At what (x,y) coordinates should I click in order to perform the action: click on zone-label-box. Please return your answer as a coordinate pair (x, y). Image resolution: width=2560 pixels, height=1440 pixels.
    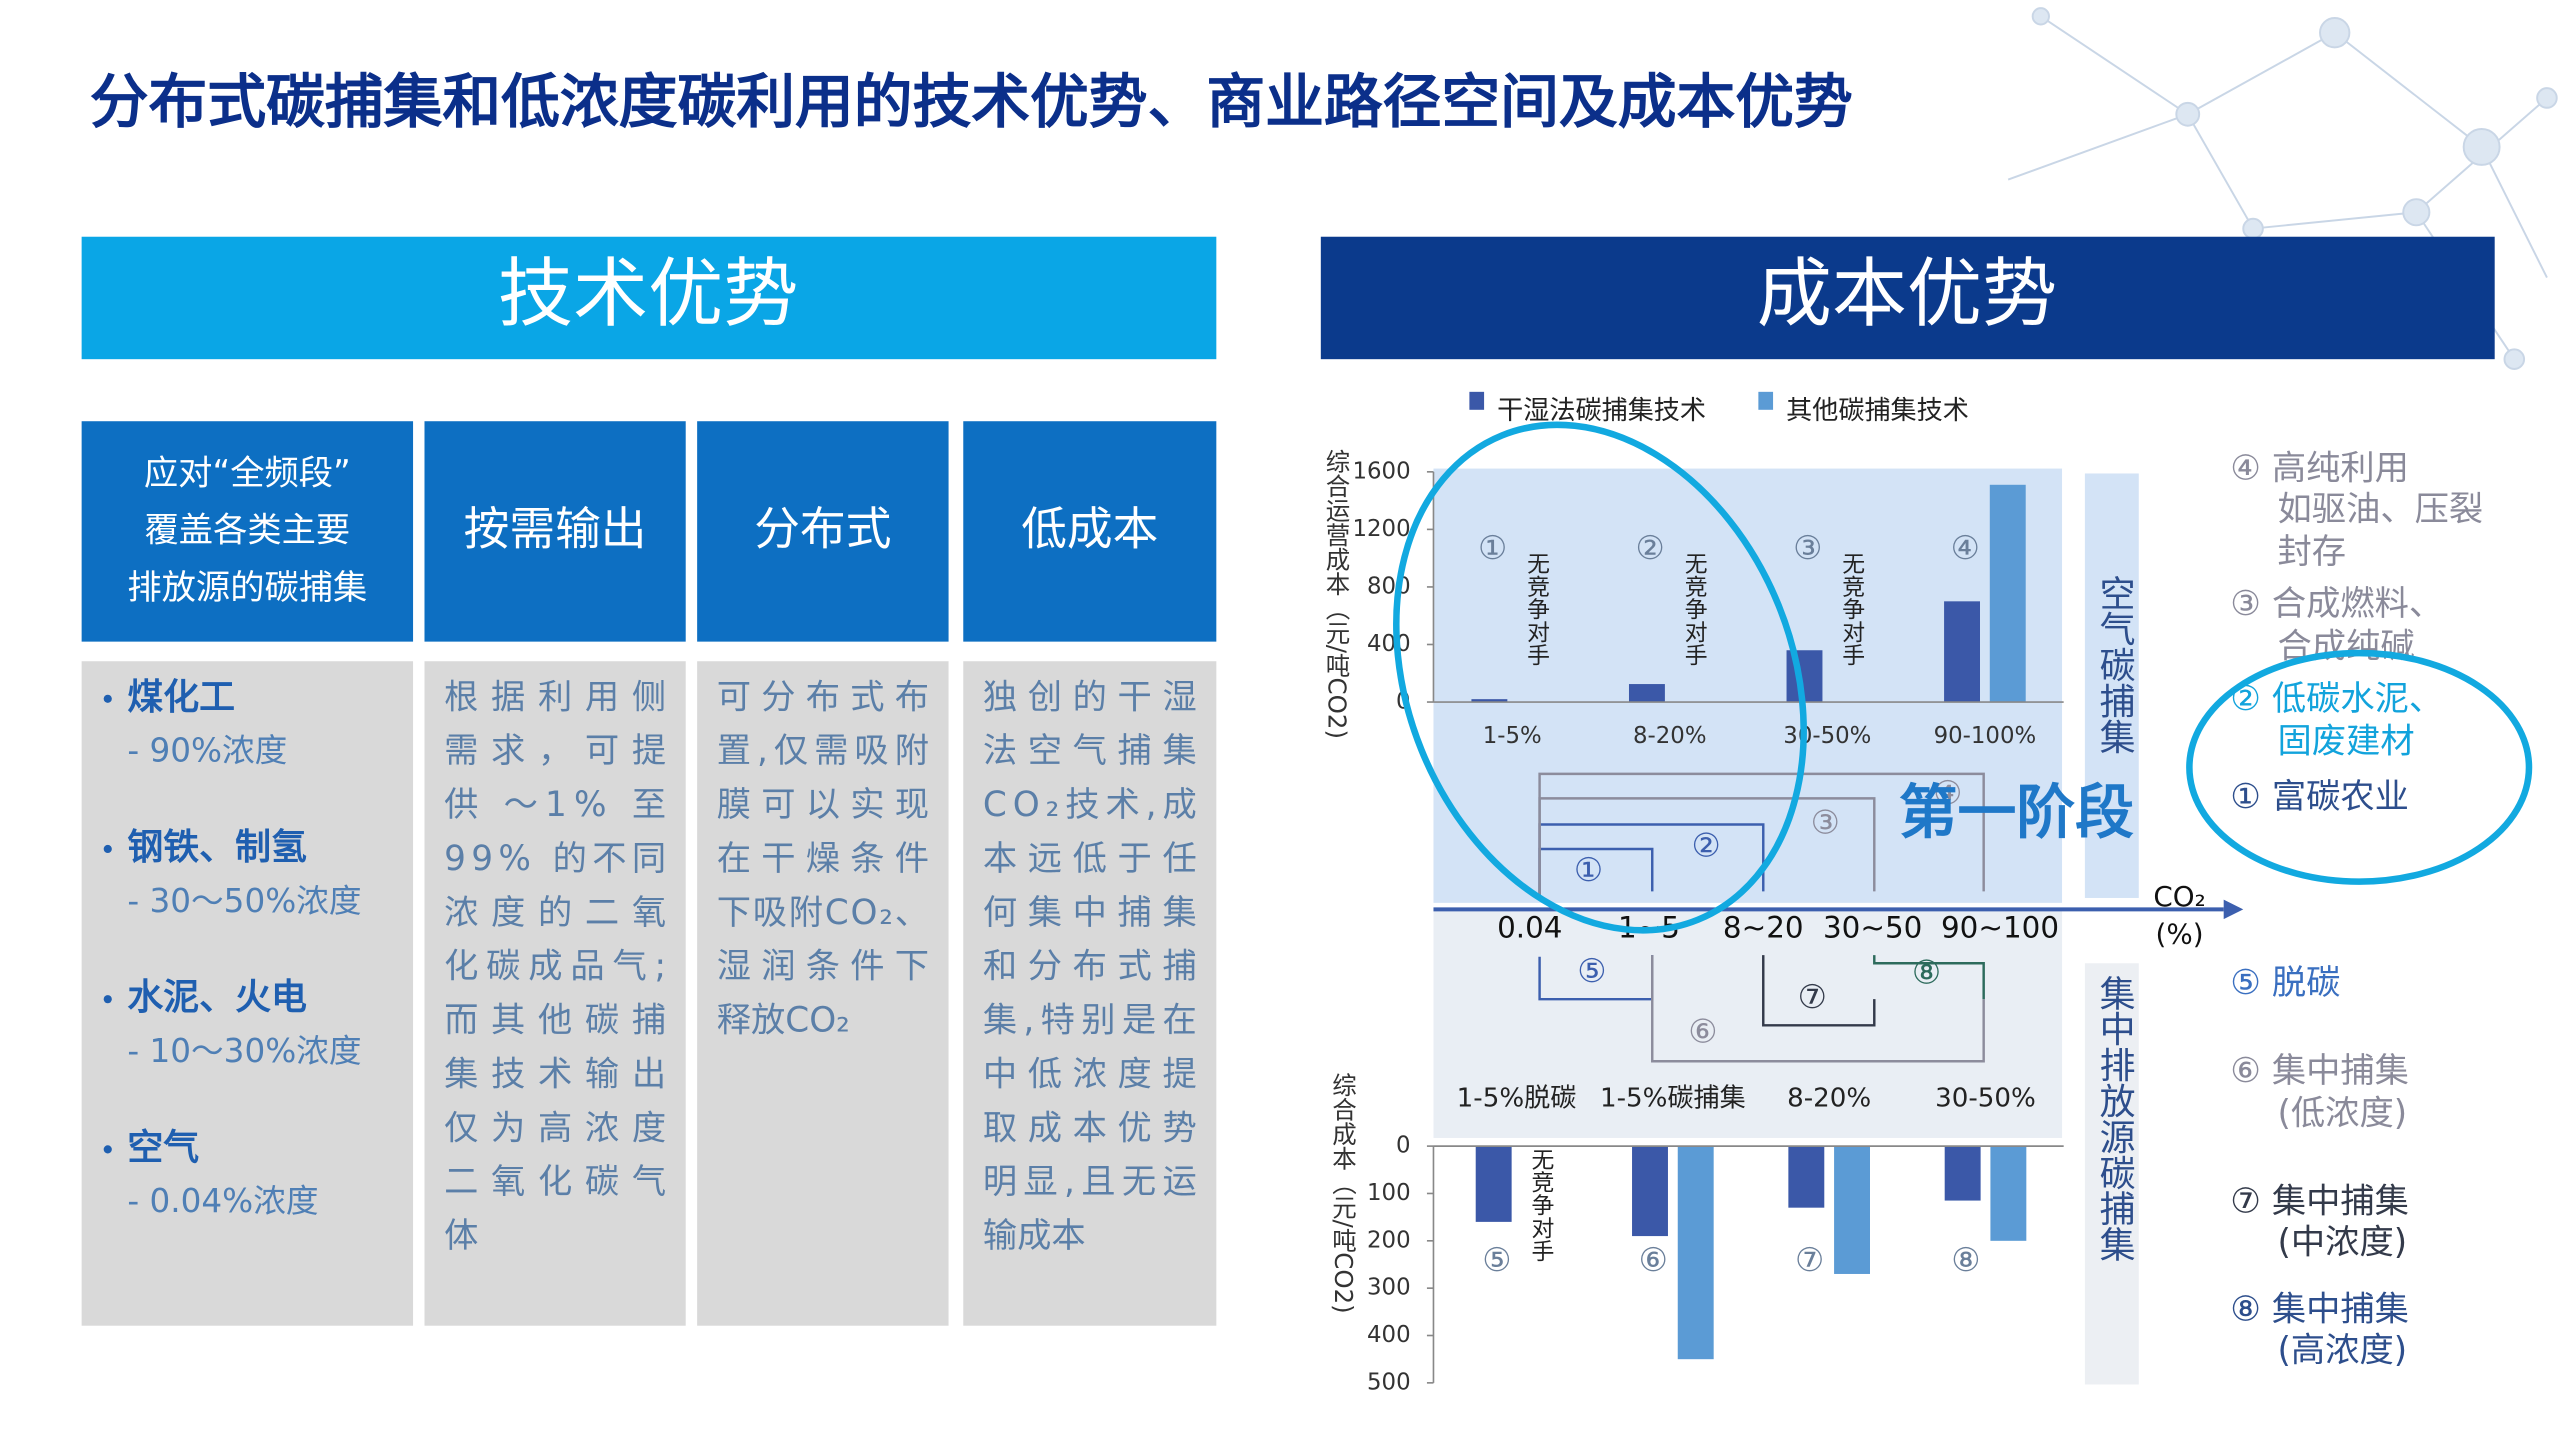
    Looking at the image, I should click on (2111, 1174).